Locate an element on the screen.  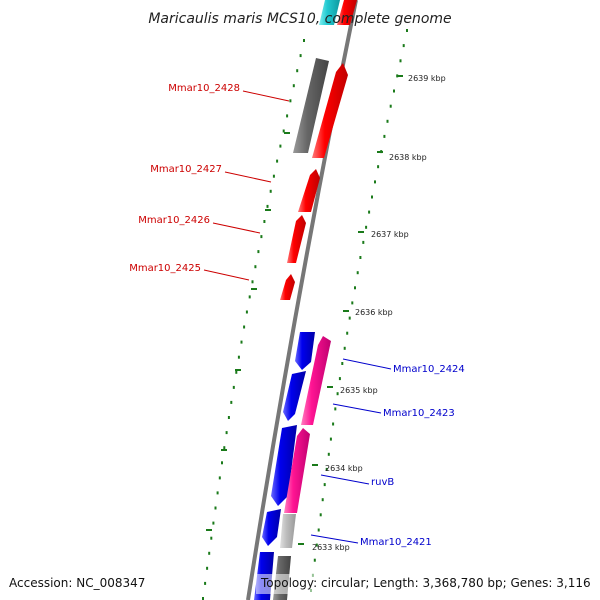
map-title: Maricaulis maris MCS10, complete genome is located at coordinates (299, 19).